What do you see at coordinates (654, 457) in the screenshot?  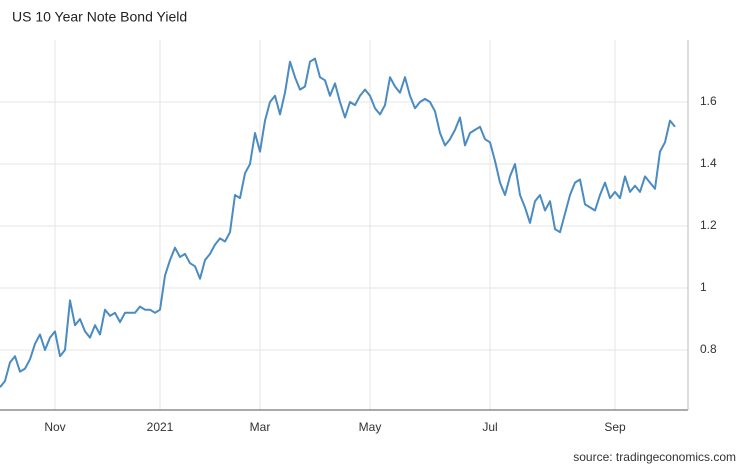 I see `source: source: tradingeconomics.com` at bounding box center [654, 457].